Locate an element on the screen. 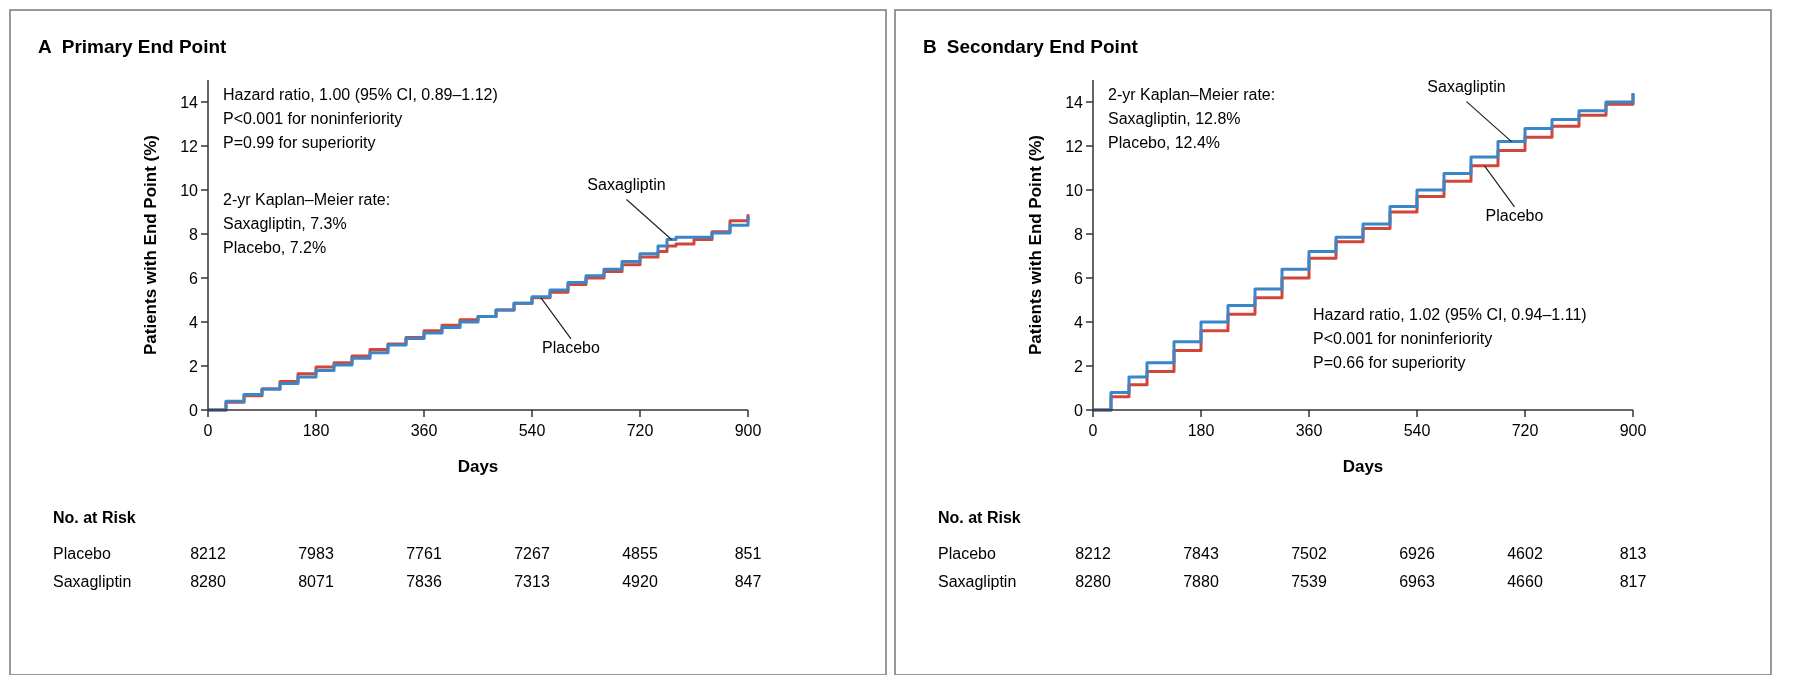 The image size is (1813, 675). text: Placebo 8212 7983 7761 7267 4855 851 is located at coordinates (407, 553).